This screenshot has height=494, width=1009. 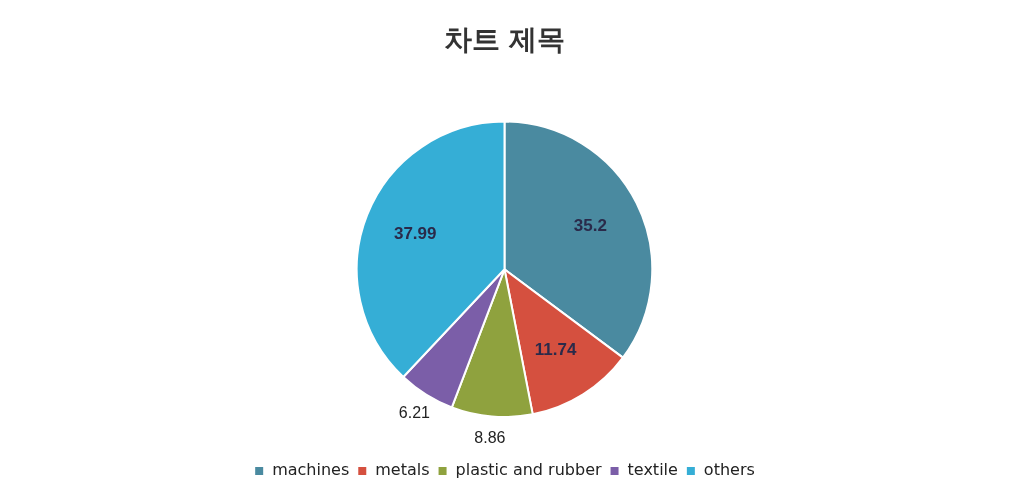 I want to click on data-label: 11.74, so click(x=555, y=350).